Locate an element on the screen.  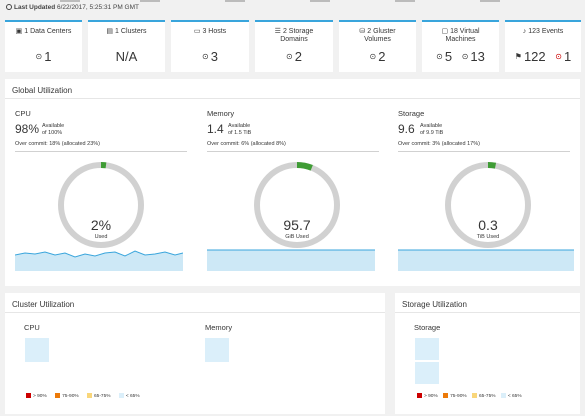
available-value: 1.4 is located at coordinates (215, 129).